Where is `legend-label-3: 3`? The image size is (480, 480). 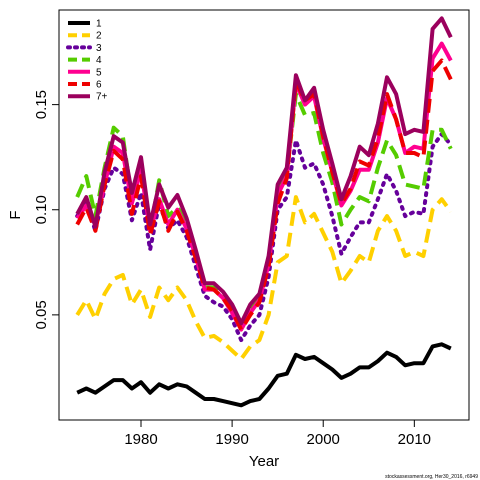
legend-label-3: 3 is located at coordinates (99, 48).